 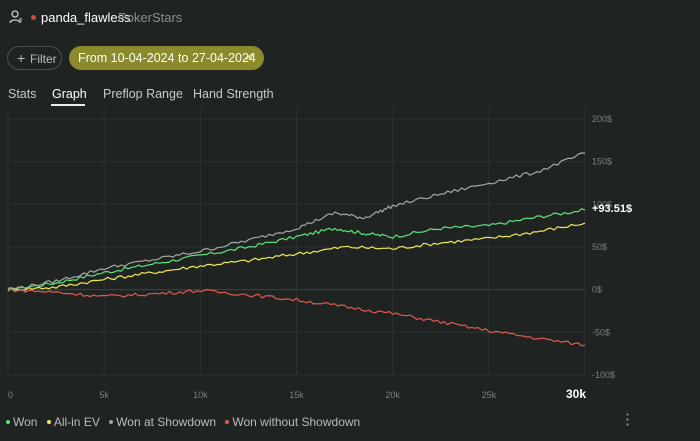 I want to click on legend-item-won-showdown: Won at Showdown, so click(x=162, y=422).